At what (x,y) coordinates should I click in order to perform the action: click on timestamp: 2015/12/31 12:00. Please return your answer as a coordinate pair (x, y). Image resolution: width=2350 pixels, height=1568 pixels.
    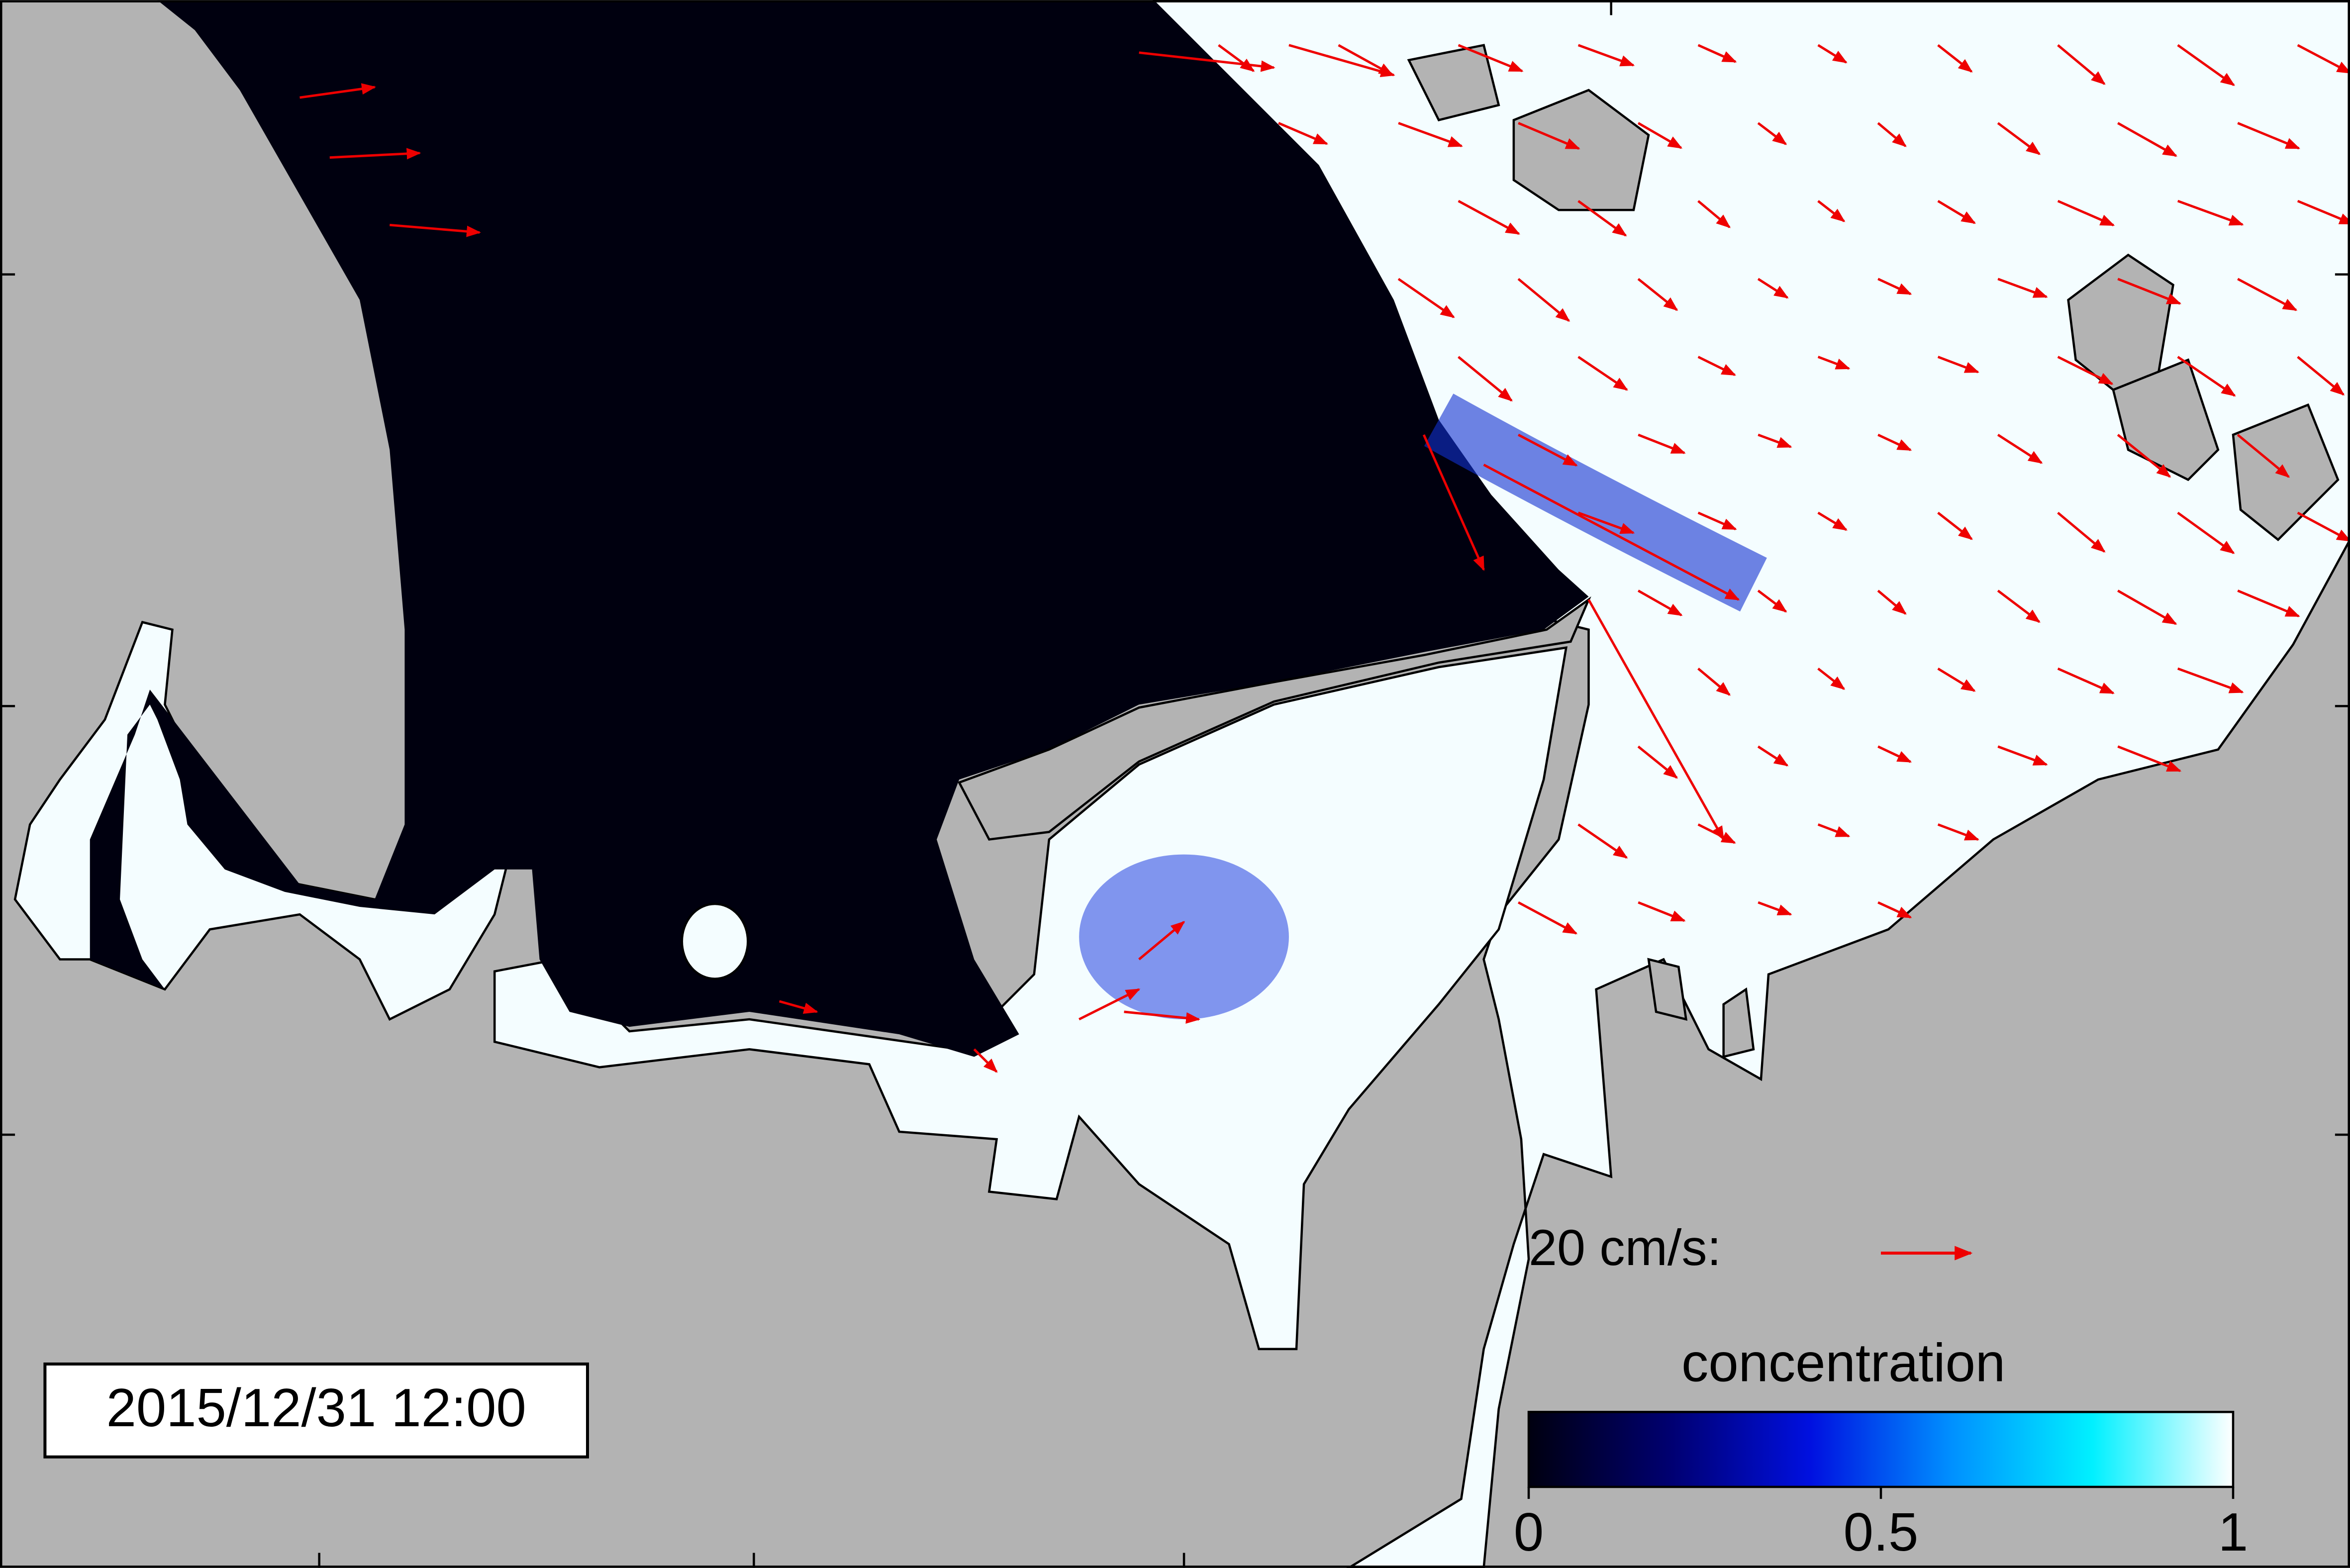
    Looking at the image, I should click on (316, 1407).